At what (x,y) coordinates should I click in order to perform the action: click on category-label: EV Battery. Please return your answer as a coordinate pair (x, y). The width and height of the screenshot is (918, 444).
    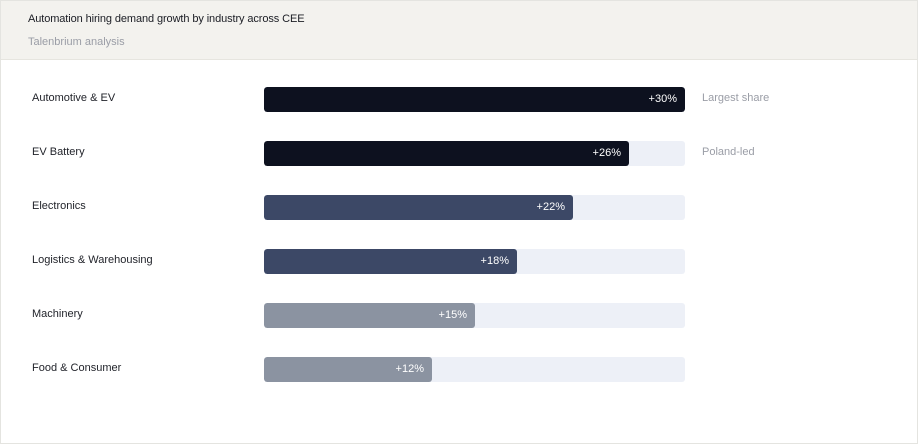
    Looking at the image, I should click on (58, 152).